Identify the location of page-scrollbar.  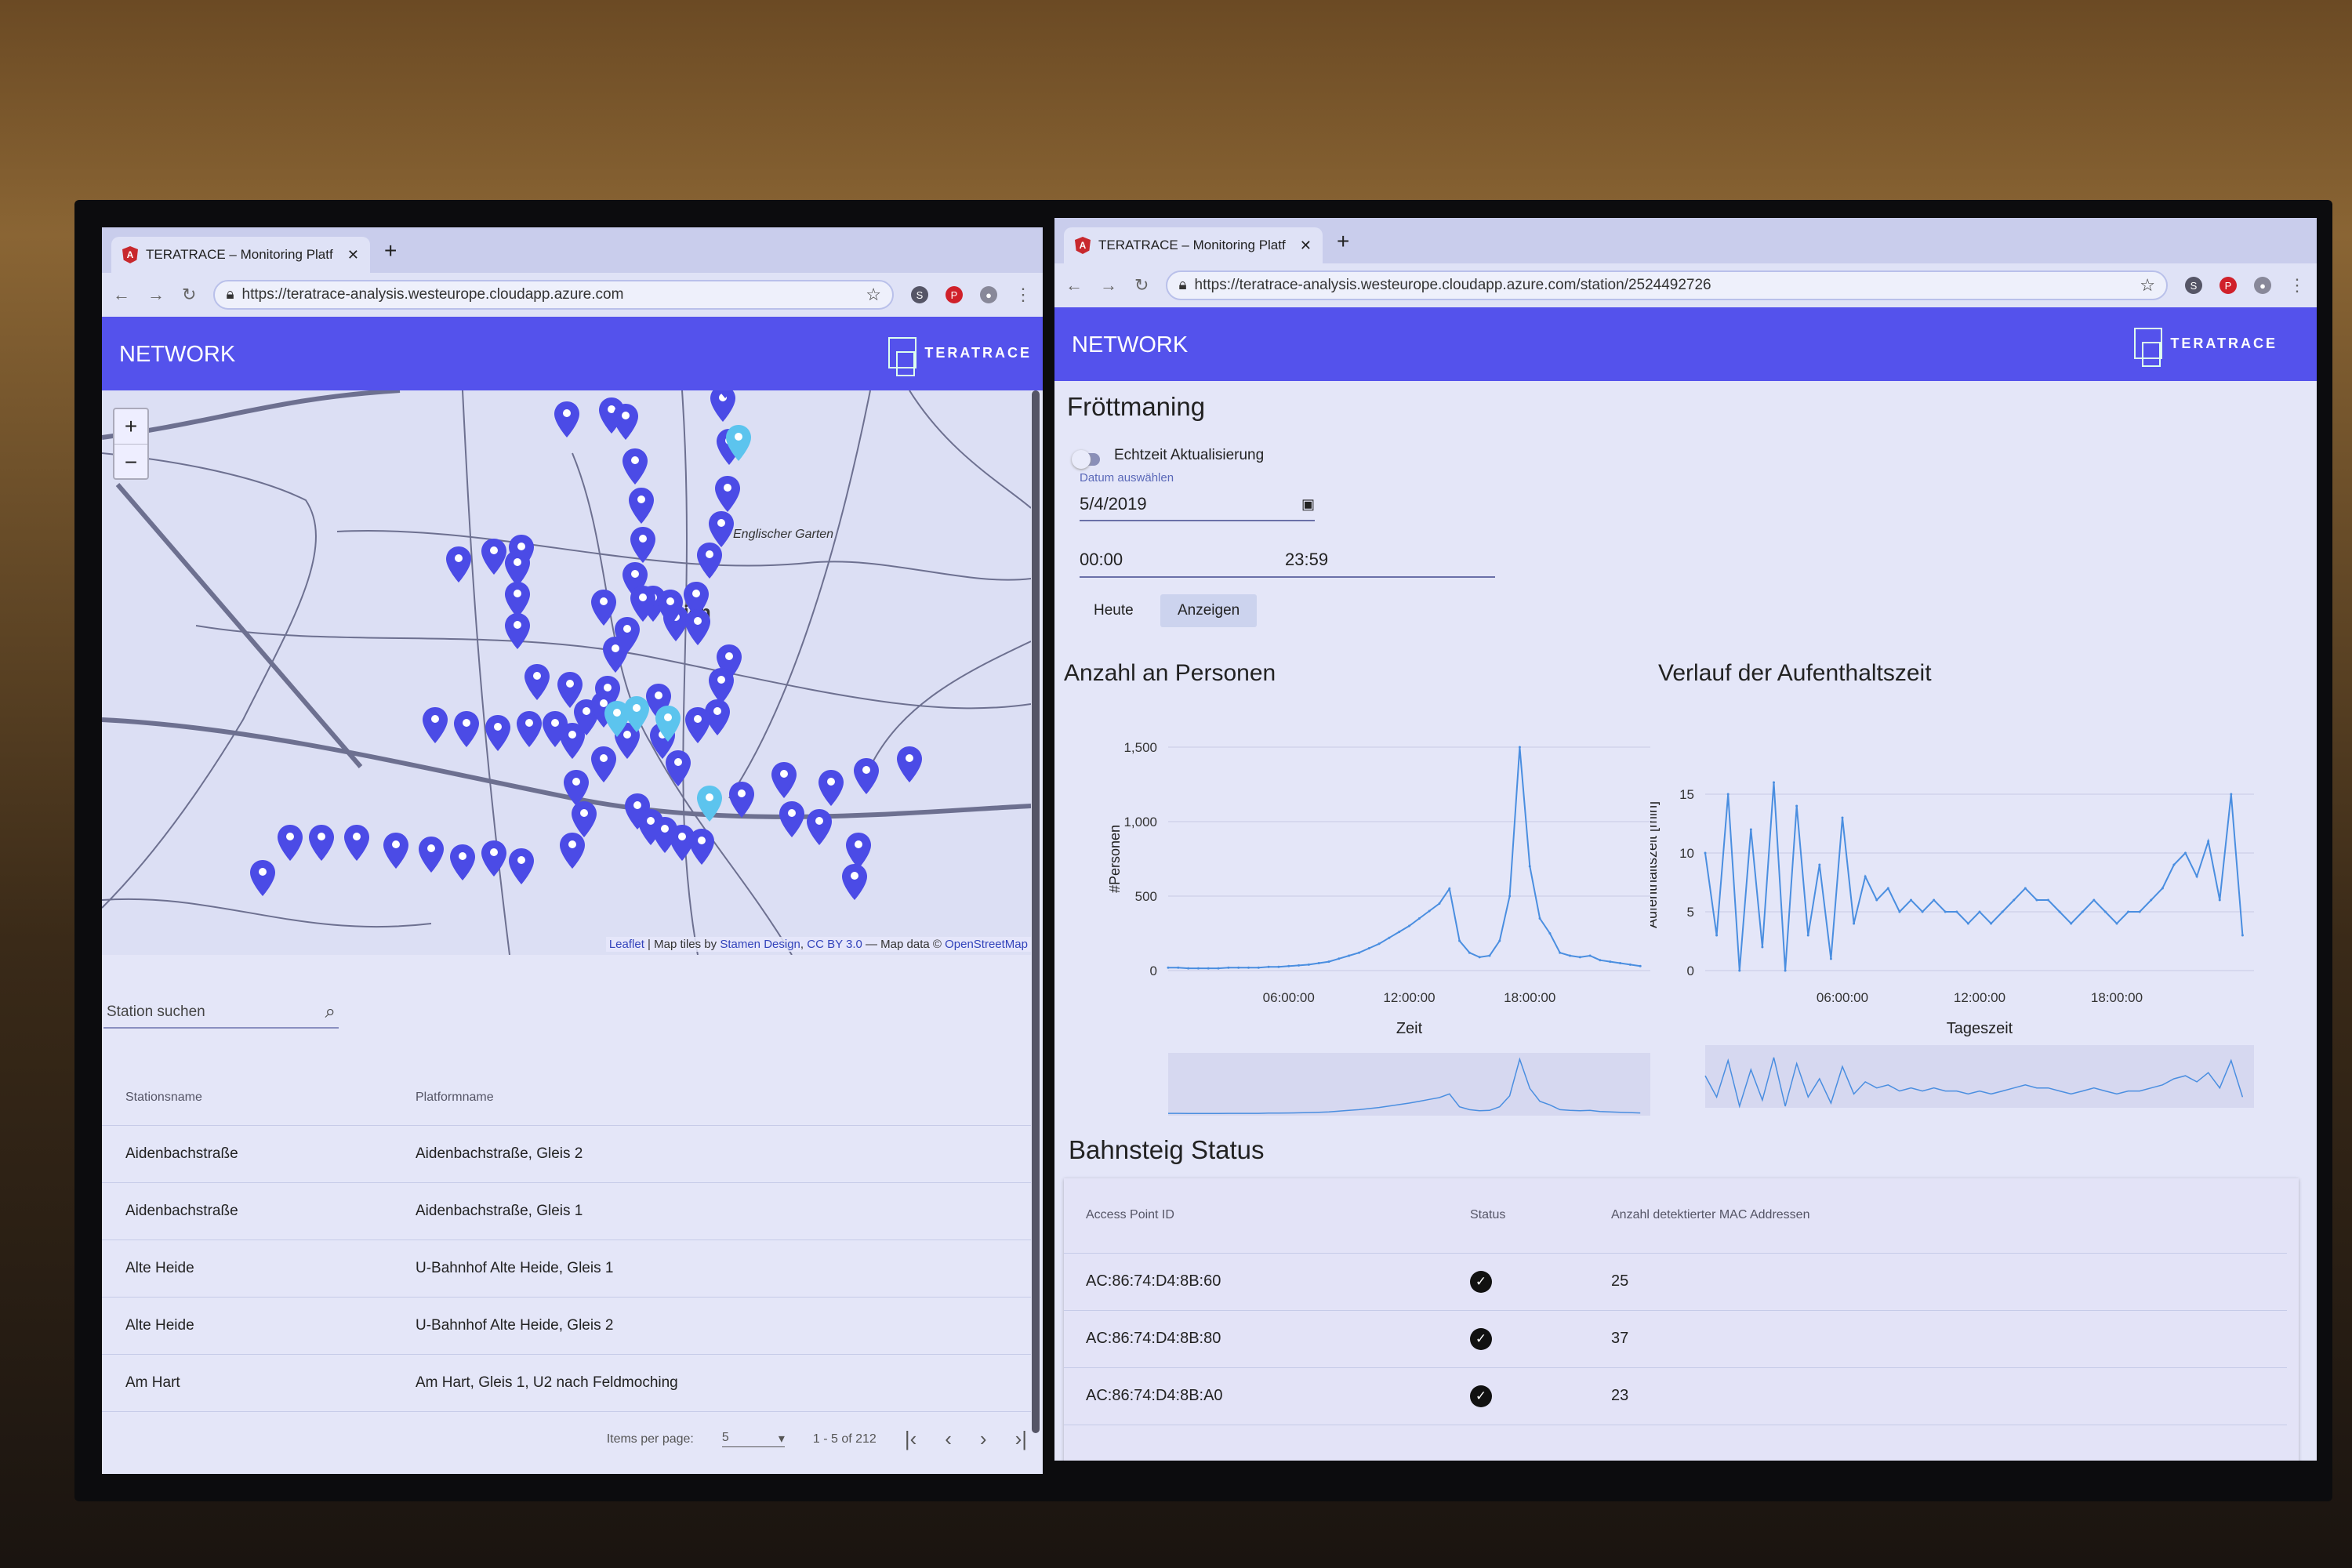
(1036, 912).